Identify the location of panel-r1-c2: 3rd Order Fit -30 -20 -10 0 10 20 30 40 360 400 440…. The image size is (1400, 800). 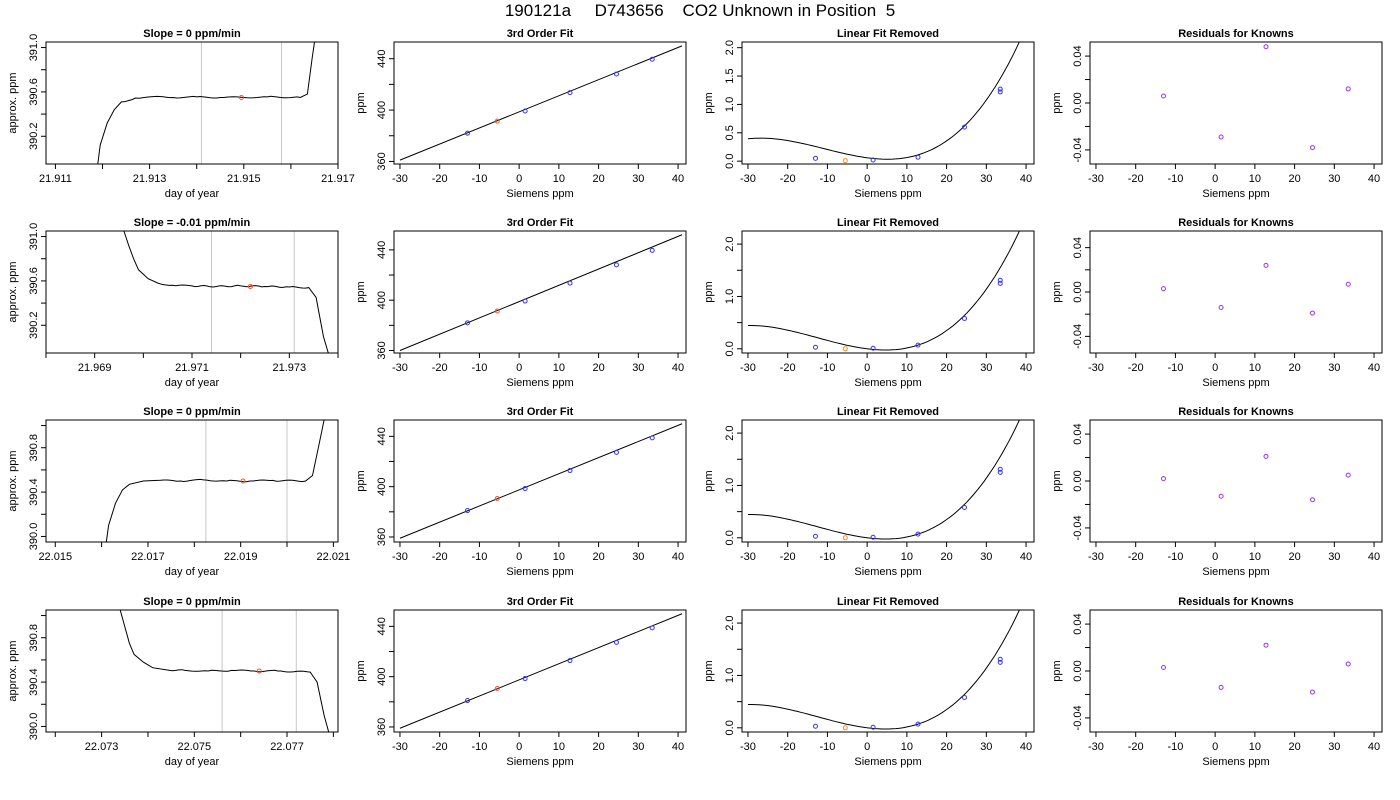
(521, 114).